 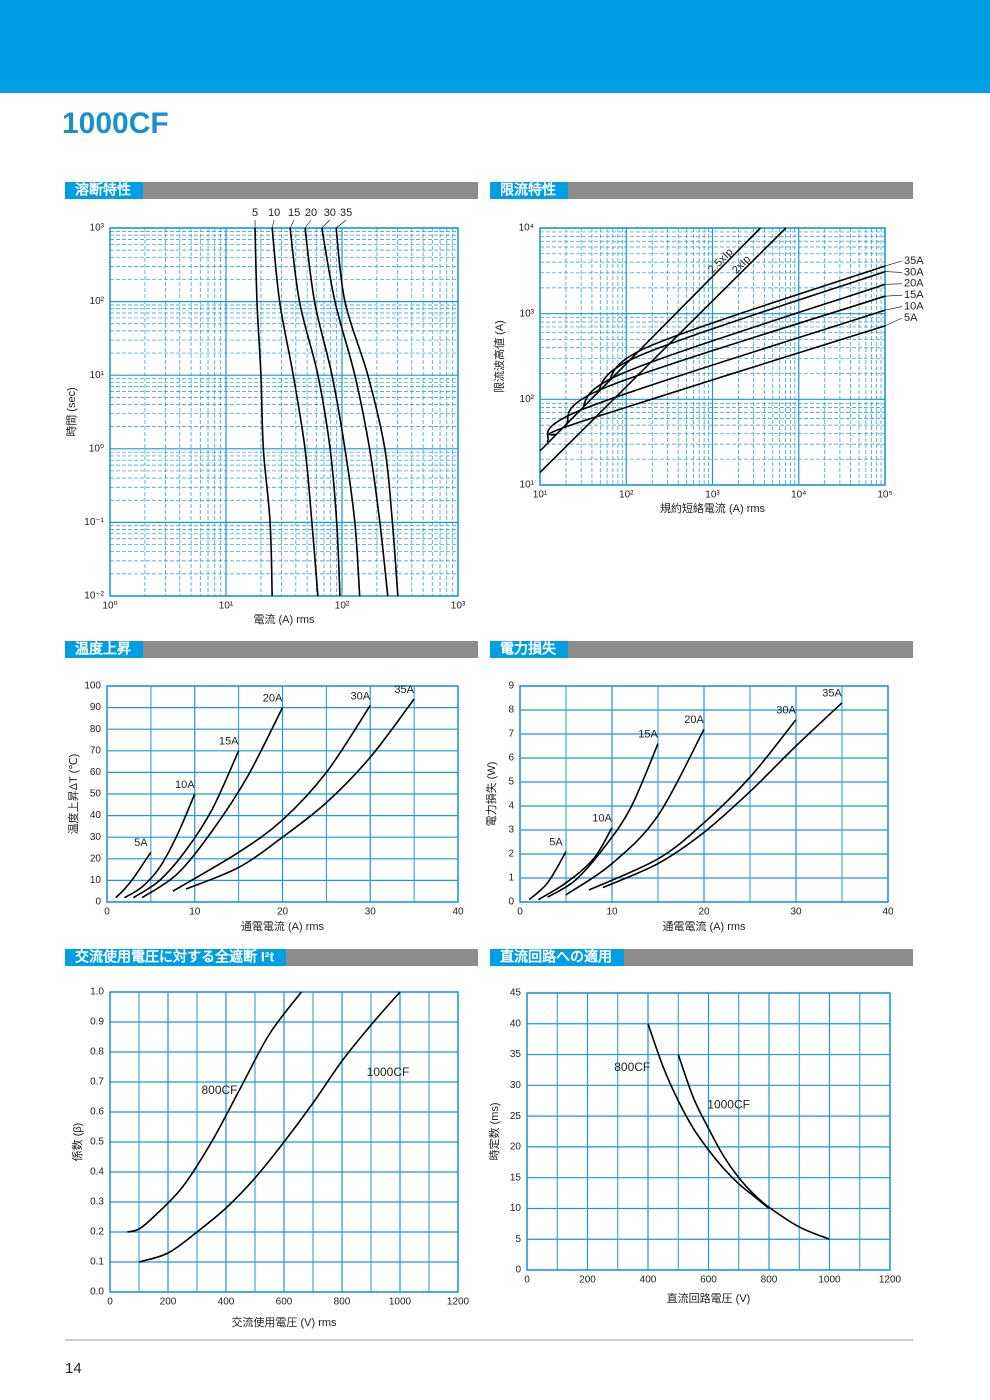 I want to click on y-tick-label: 1.0, so click(x=97, y=992).